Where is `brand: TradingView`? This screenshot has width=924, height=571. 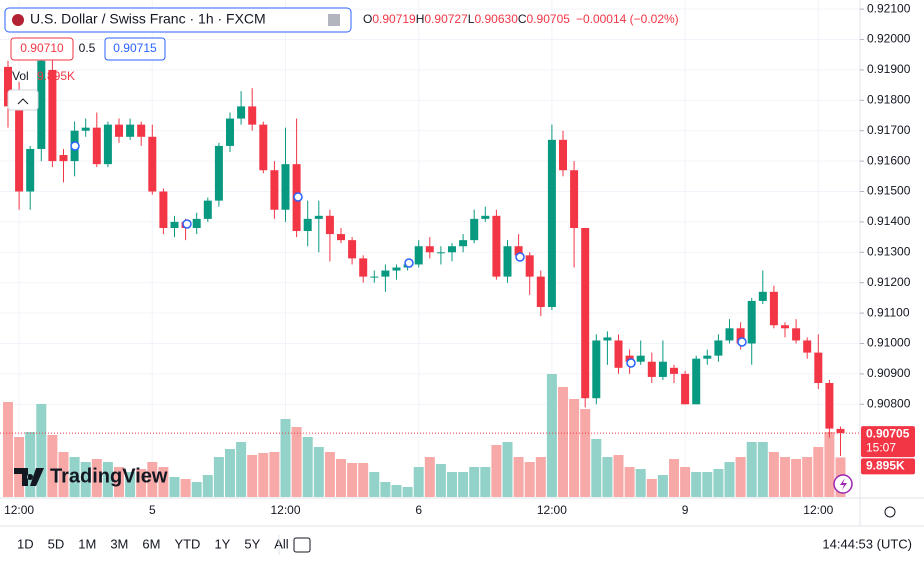 brand: TradingView is located at coordinates (109, 476).